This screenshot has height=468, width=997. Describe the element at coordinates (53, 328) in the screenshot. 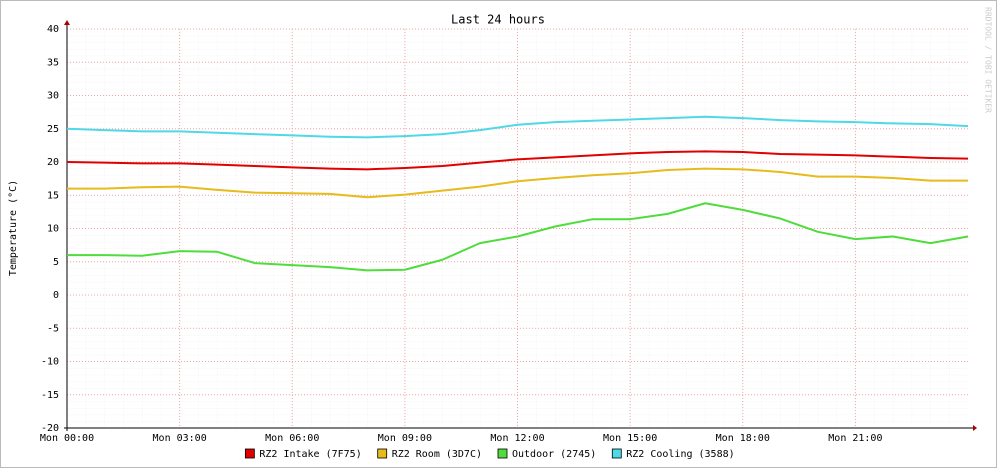

I see `y-tick-label: -5` at that location.